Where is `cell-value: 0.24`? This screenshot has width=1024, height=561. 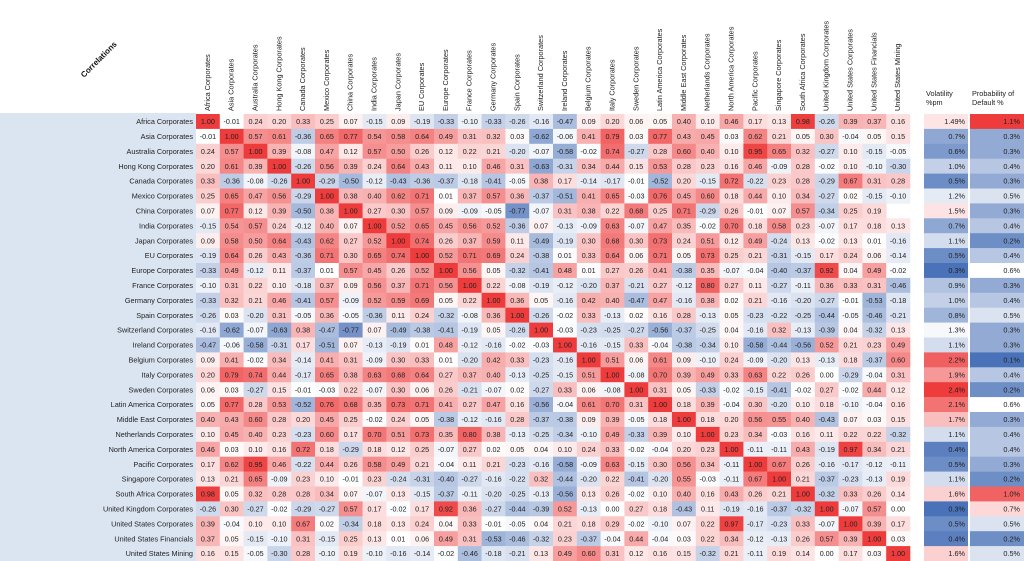 cell-value: 0.24 is located at coordinates (517, 255).